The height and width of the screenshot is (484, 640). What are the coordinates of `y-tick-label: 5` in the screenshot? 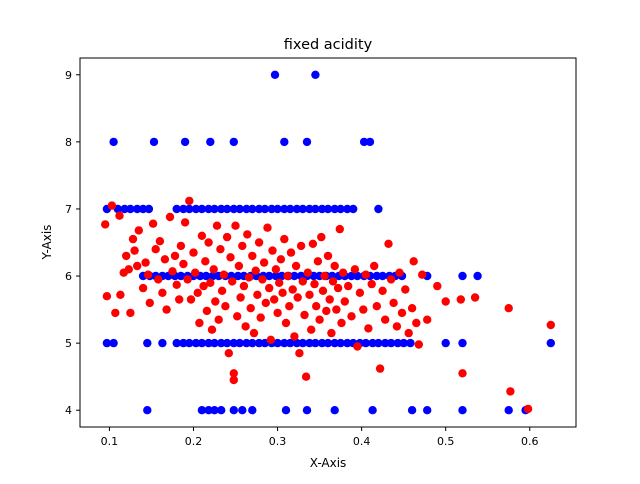 It's located at (68, 343).